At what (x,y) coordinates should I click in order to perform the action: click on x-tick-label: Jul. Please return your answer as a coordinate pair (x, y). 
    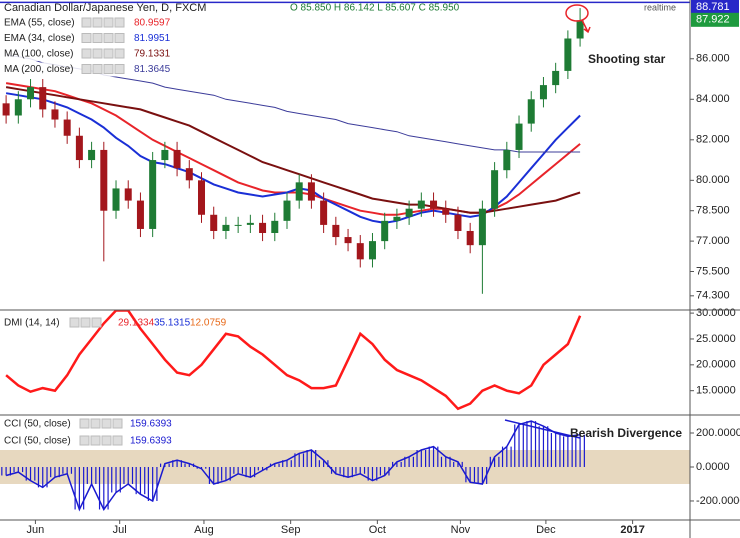
    Looking at the image, I should click on (120, 530).